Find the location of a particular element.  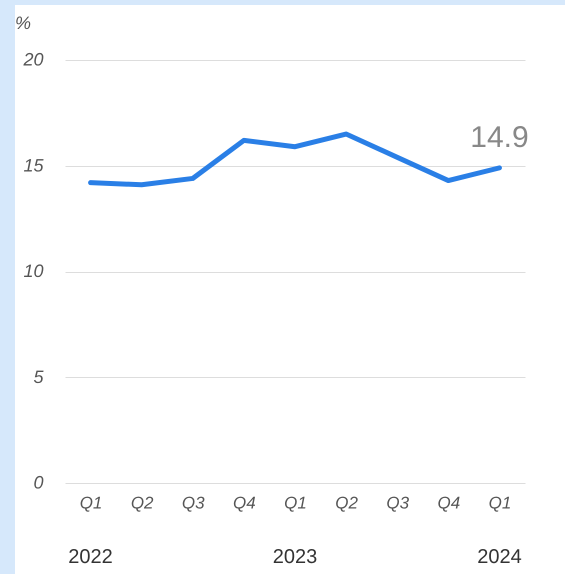

y-tick-label: 20 is located at coordinates (33, 60).